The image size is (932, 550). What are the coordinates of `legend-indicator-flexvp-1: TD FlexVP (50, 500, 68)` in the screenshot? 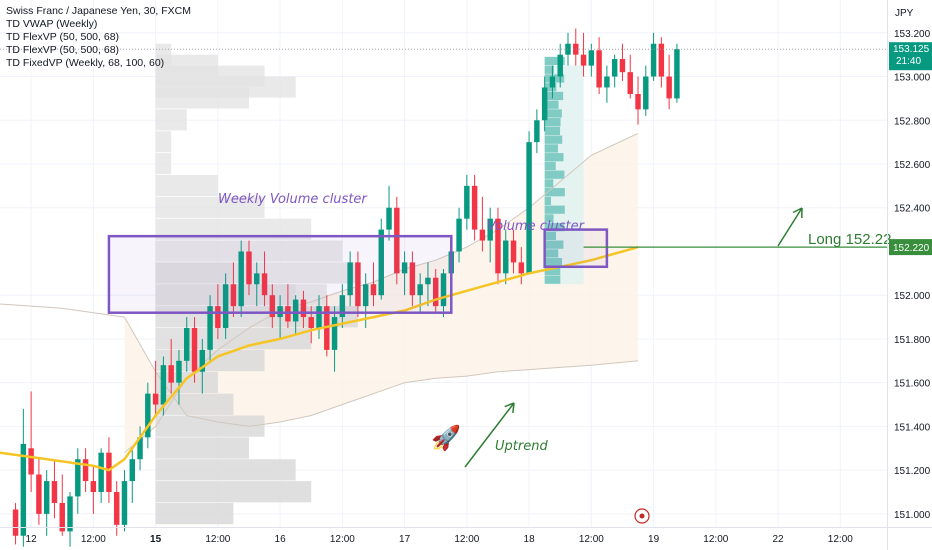 It's located at (63, 37).